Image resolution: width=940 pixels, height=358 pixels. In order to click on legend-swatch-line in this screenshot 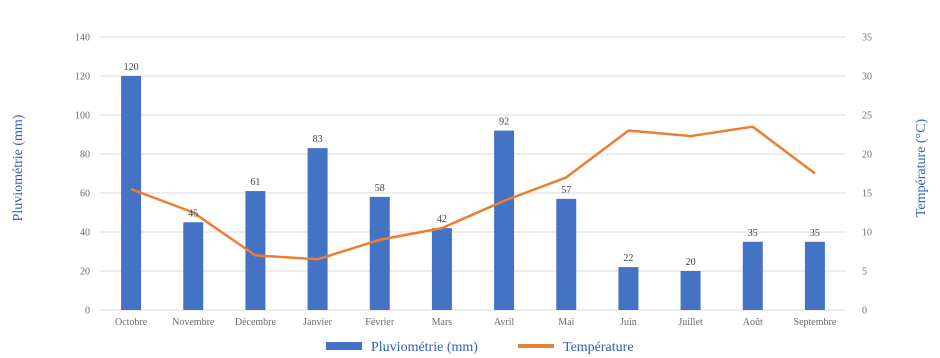, I will do `click(536, 346)`.